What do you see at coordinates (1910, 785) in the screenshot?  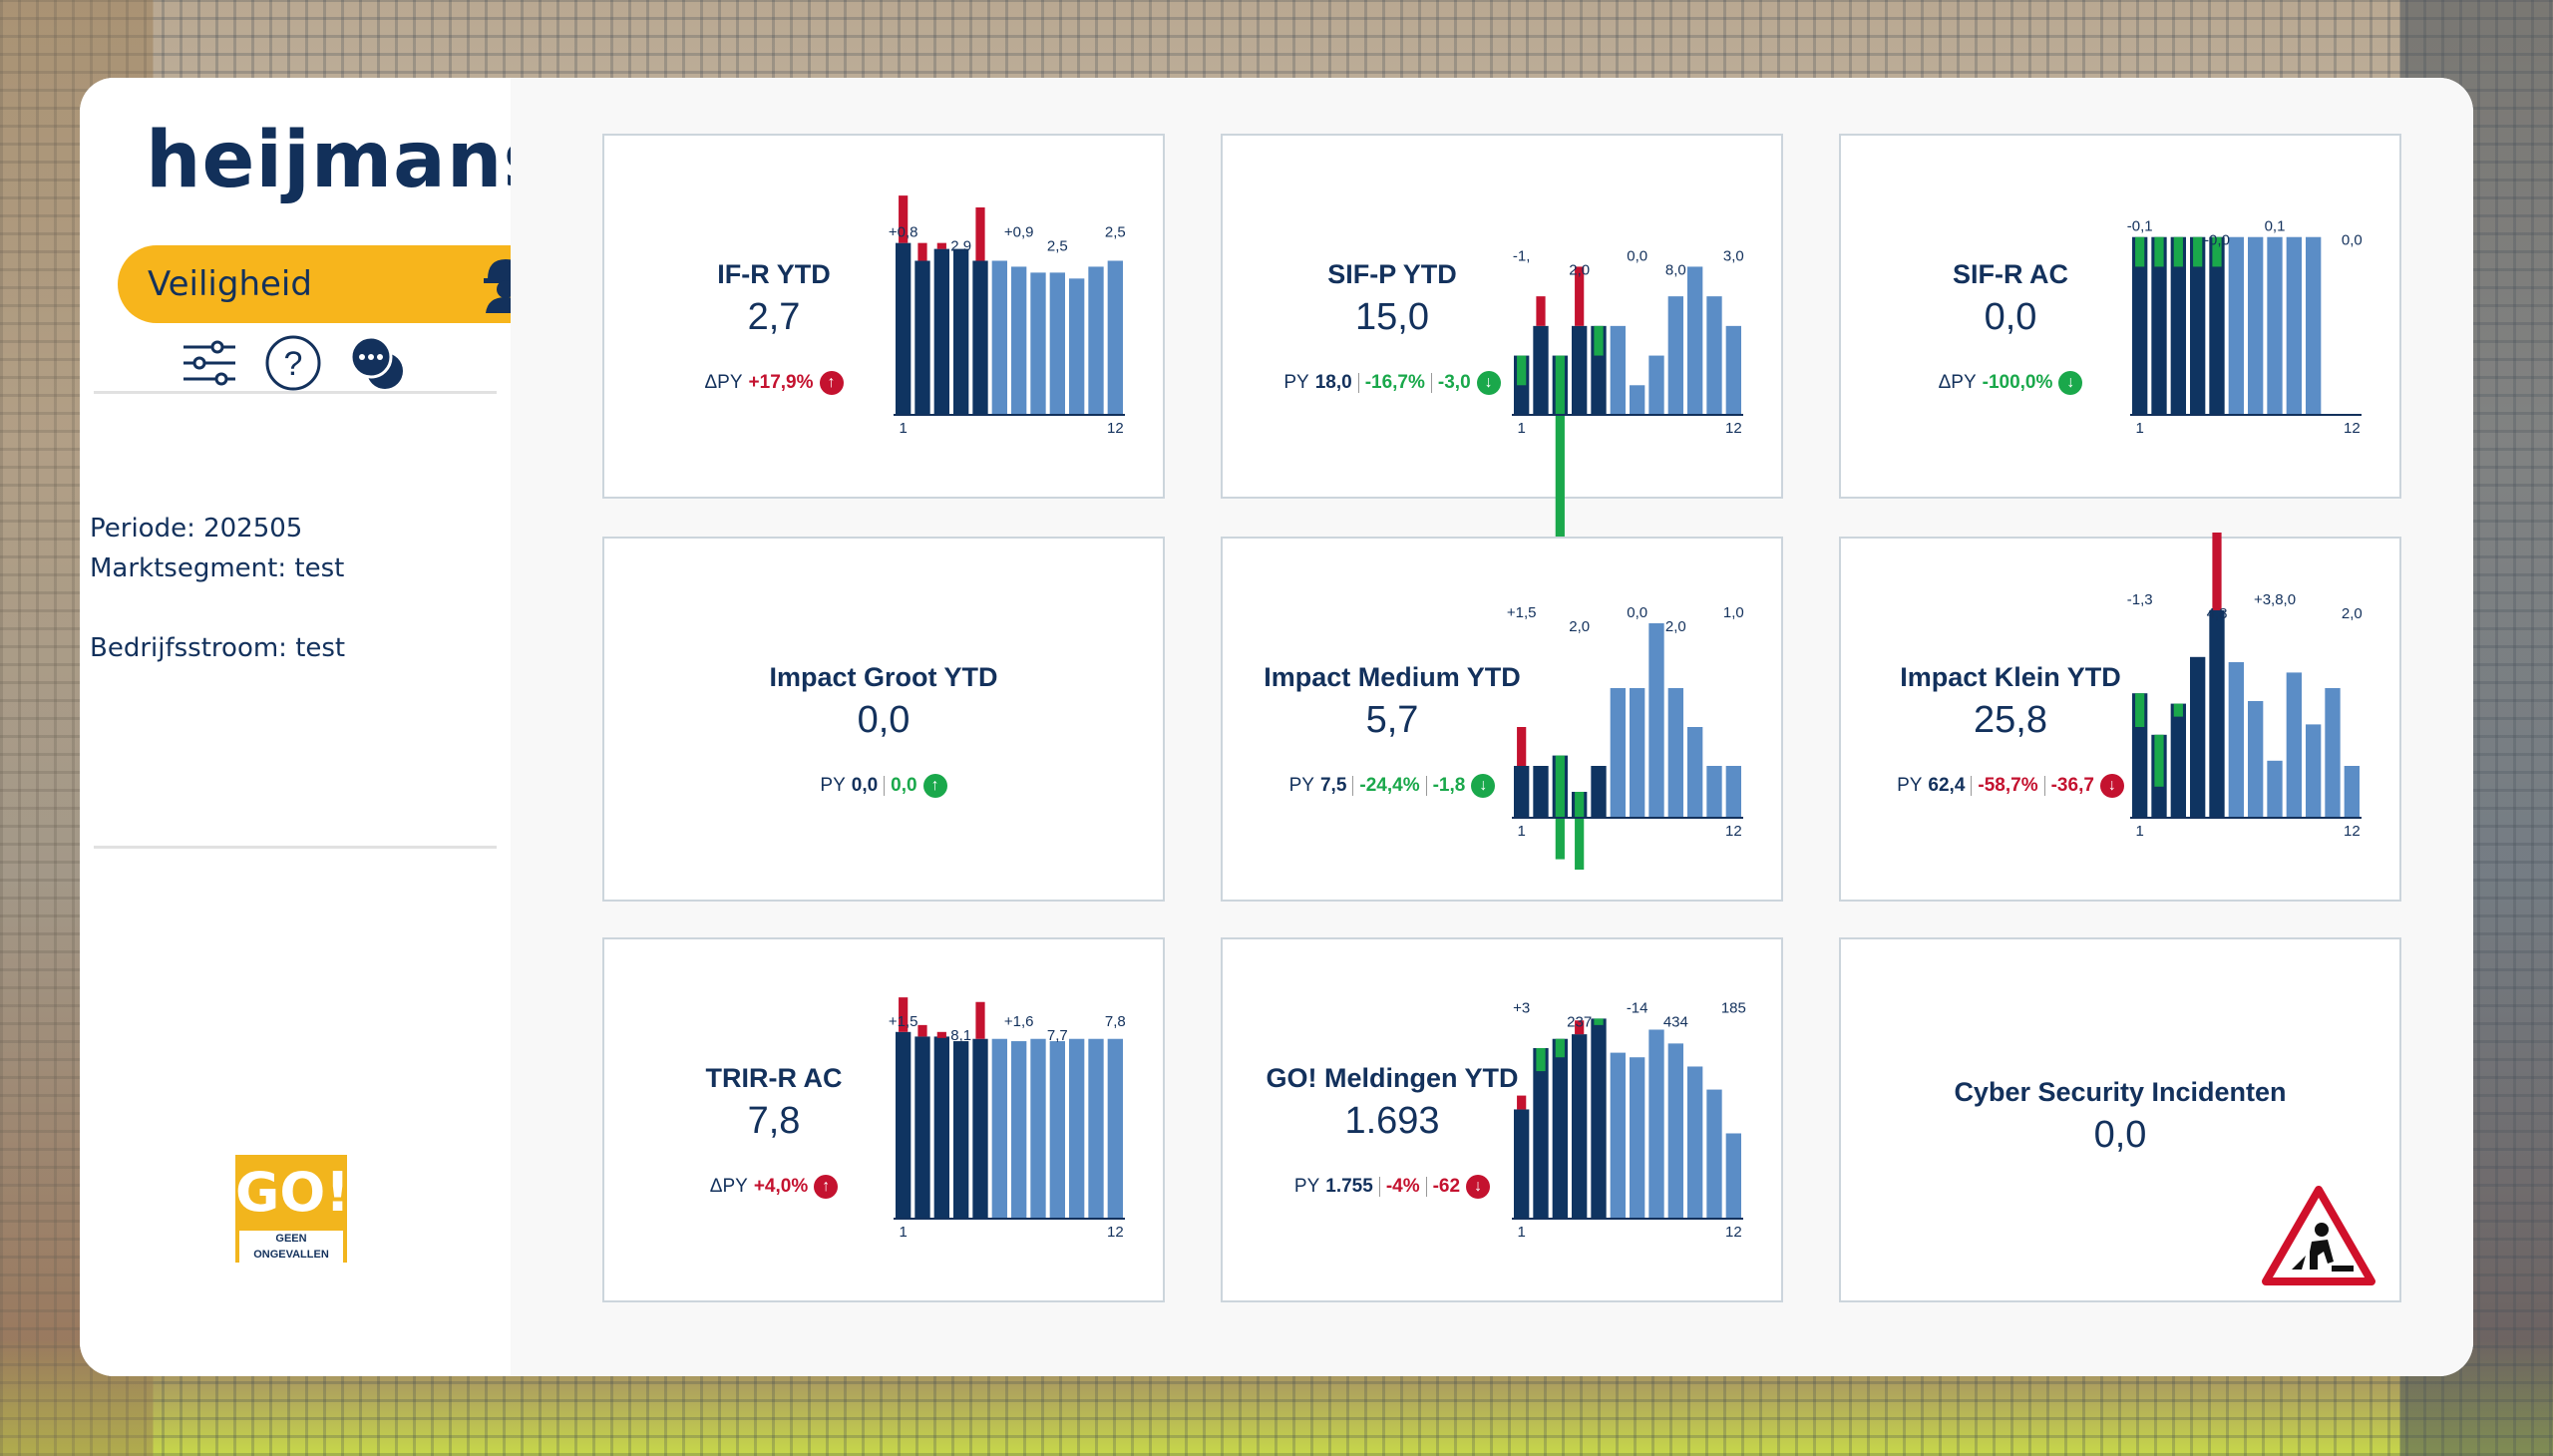 I see `delta-prefix: PY` at bounding box center [1910, 785].